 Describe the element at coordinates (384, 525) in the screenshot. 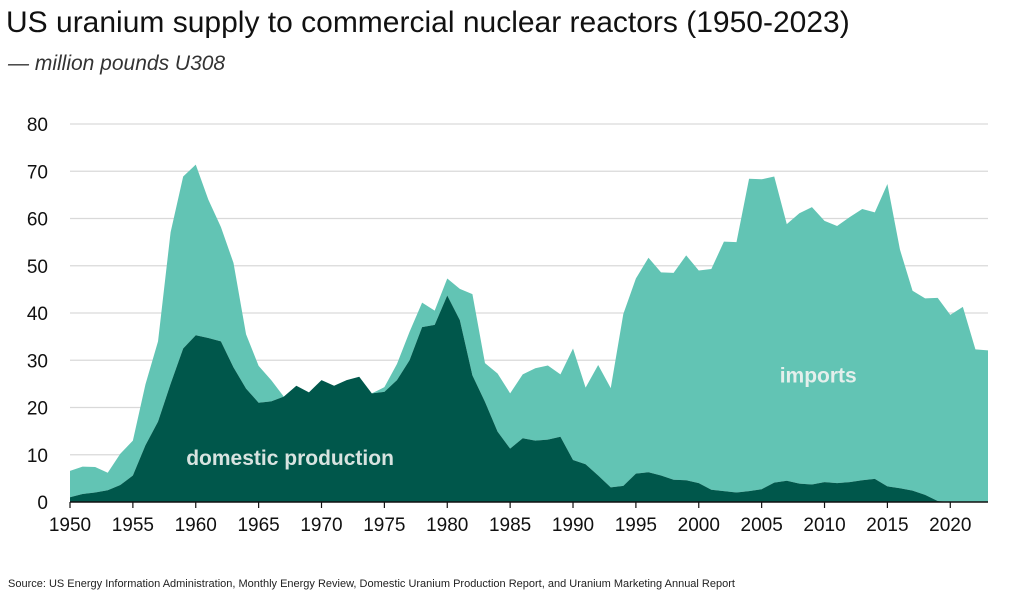

I see `x-tick-label: 1975` at that location.